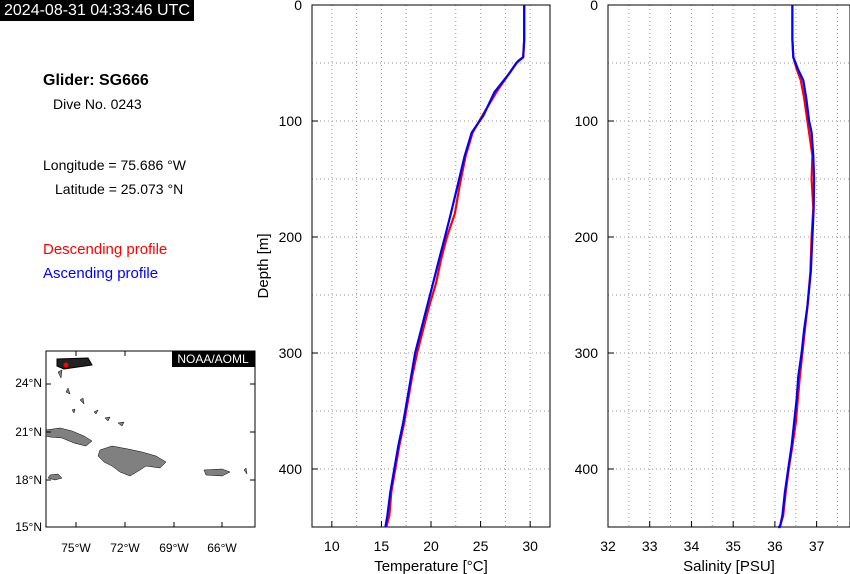  Describe the element at coordinates (431, 546) in the screenshot. I see `x-tick-label: 20` at that location.